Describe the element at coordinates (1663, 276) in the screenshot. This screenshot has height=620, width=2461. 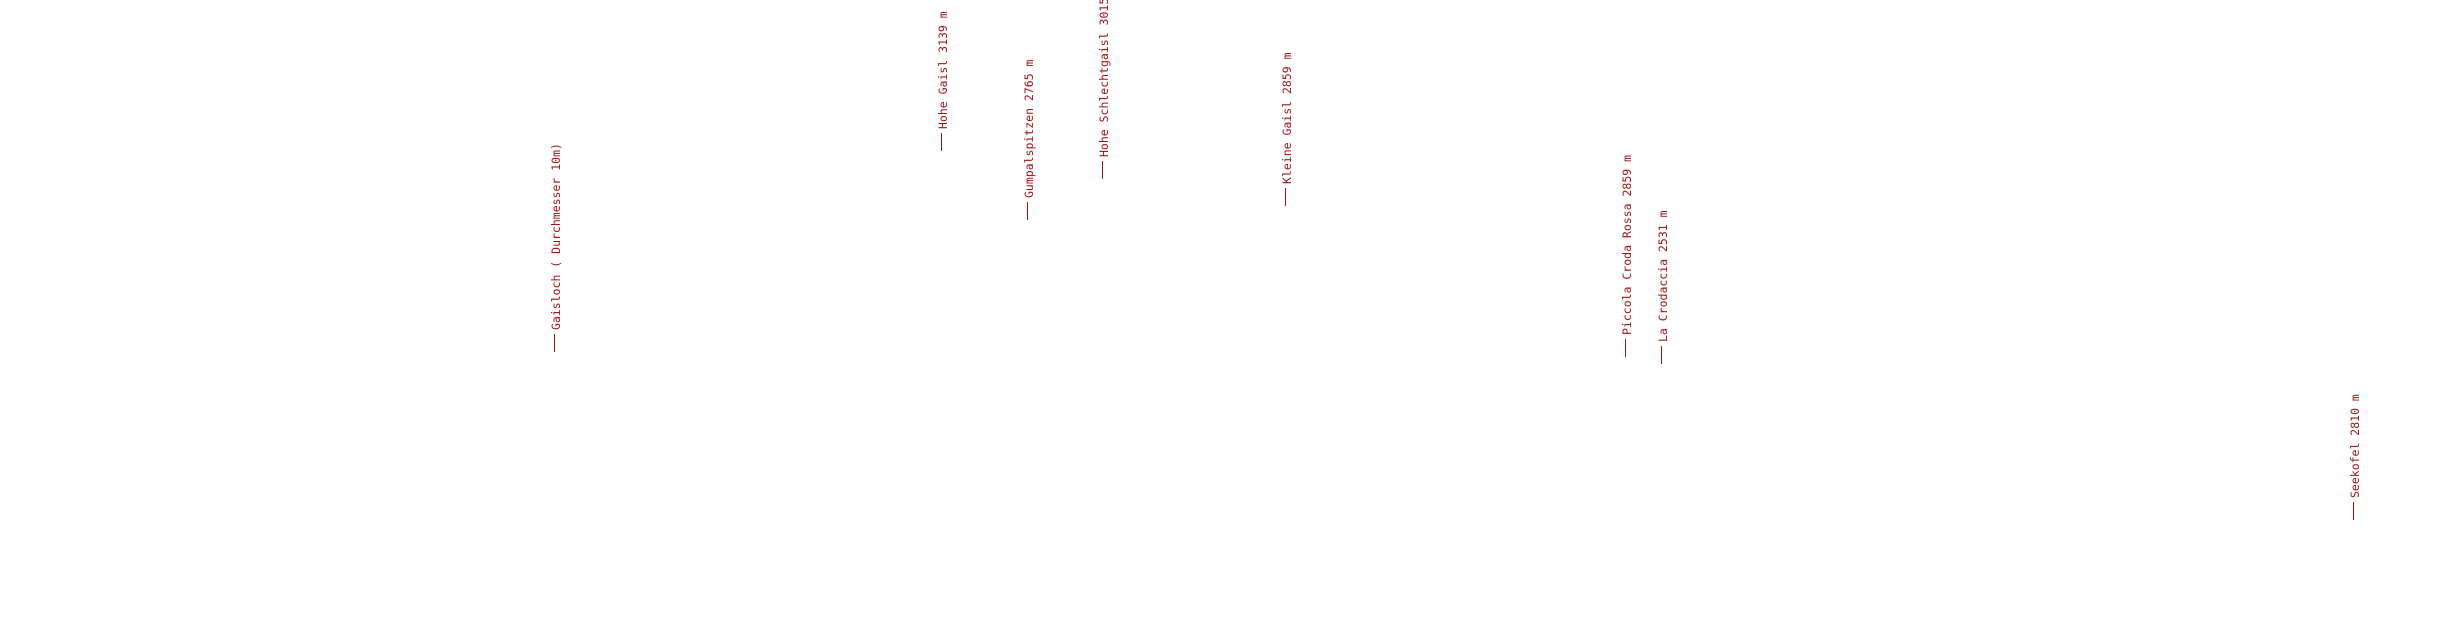
I see `label-text: La Crodaccia 2531 m` at that location.